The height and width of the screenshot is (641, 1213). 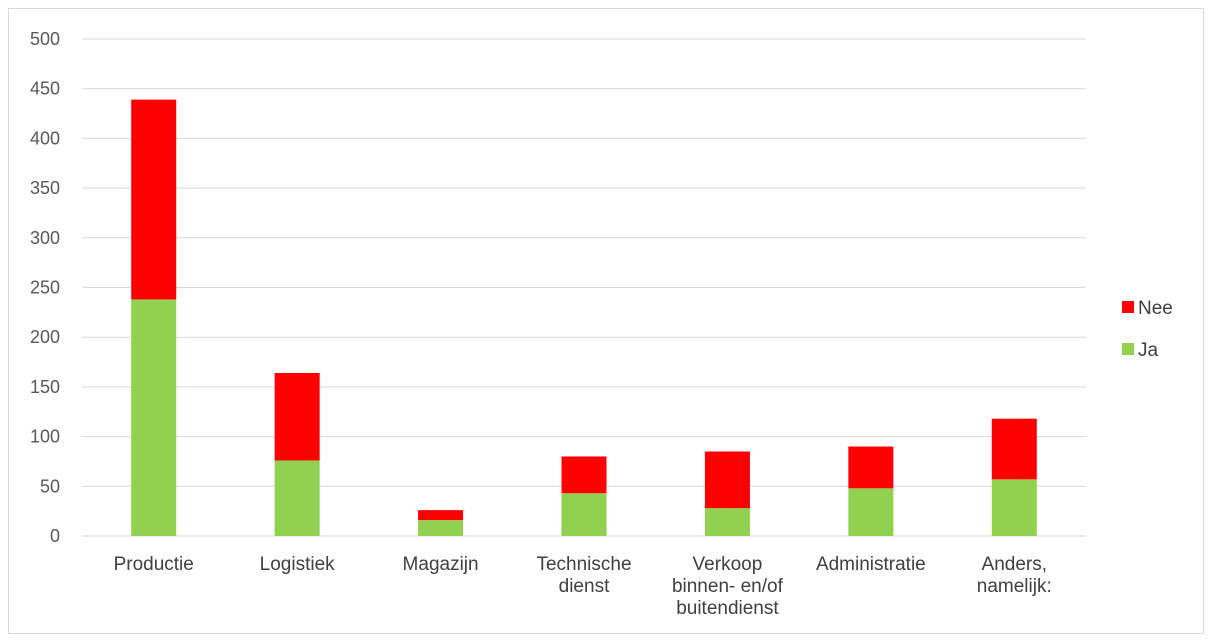 What do you see at coordinates (1014, 564) in the screenshot?
I see `x-category-label-line: Anders,` at bounding box center [1014, 564].